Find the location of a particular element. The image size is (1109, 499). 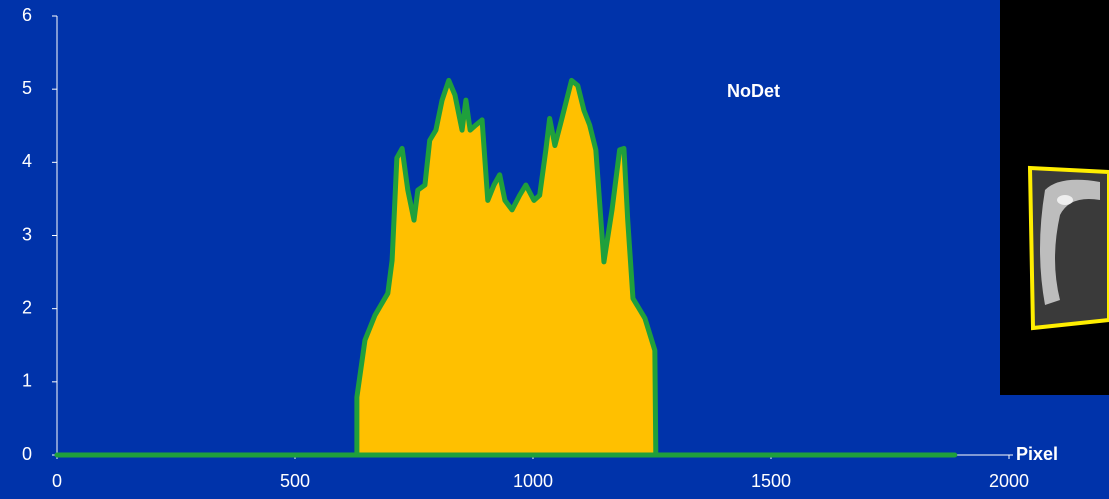

x-tick-label: 0 is located at coordinates (57, 481).